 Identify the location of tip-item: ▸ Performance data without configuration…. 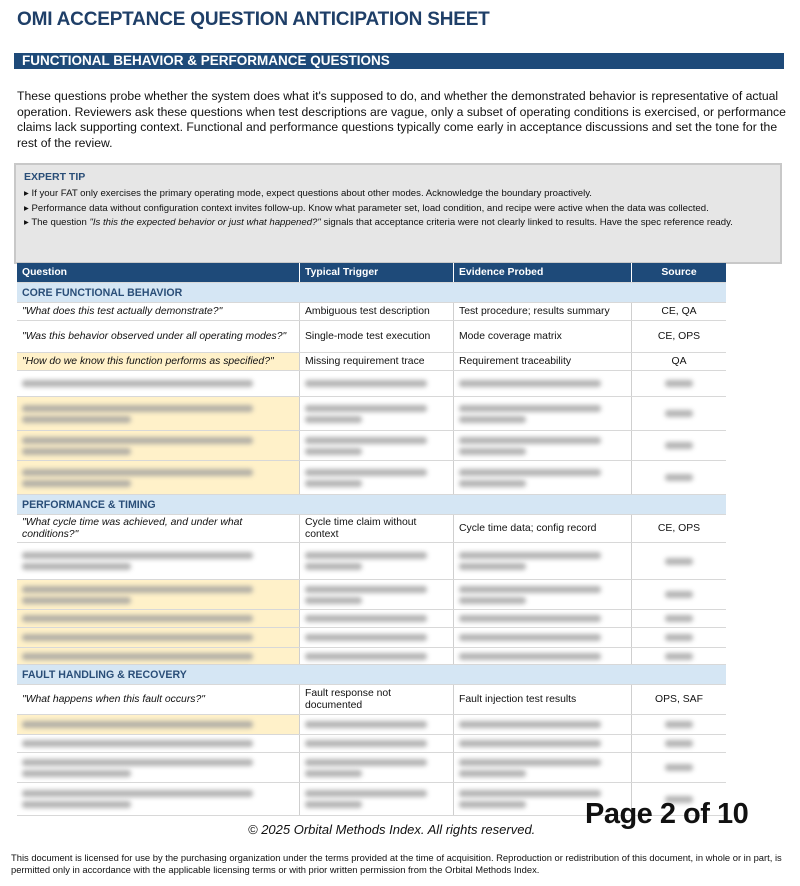
(366, 208).